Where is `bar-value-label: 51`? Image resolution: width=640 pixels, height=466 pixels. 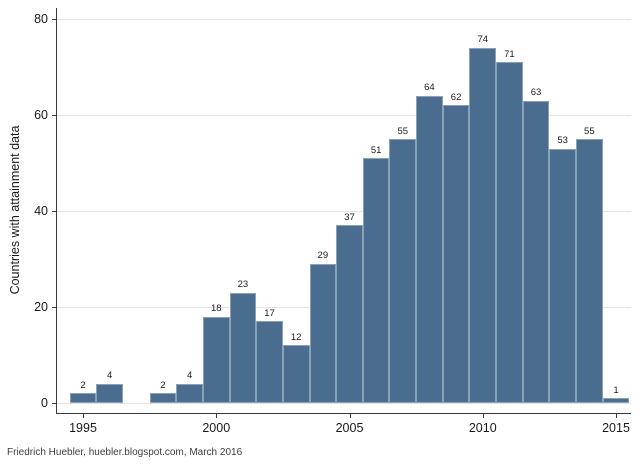 bar-value-label: 51 is located at coordinates (376, 150).